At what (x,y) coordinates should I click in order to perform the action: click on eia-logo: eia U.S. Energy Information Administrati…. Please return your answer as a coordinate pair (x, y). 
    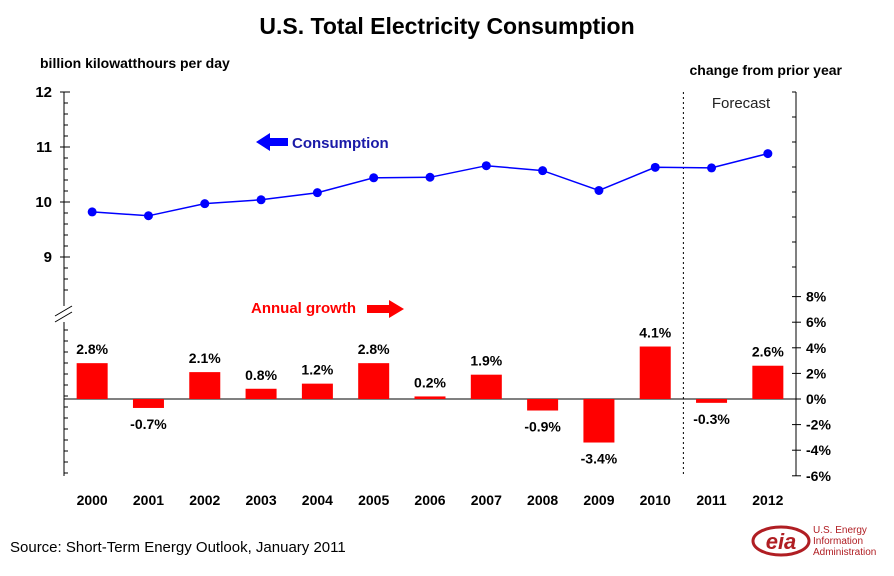
    Looking at the image, I should click on (813, 541).